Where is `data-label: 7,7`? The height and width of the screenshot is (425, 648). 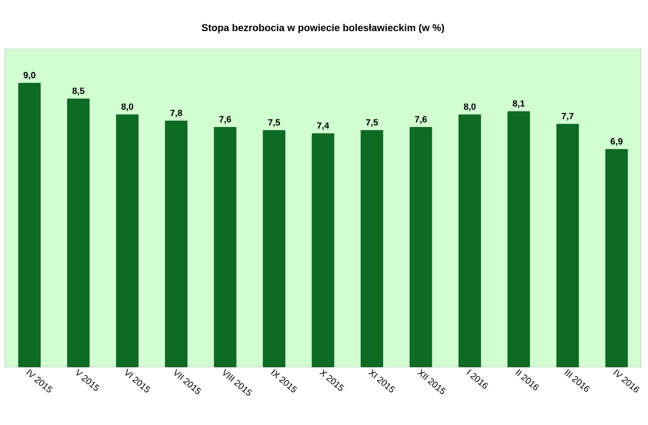
data-label: 7,7 is located at coordinates (568, 117).